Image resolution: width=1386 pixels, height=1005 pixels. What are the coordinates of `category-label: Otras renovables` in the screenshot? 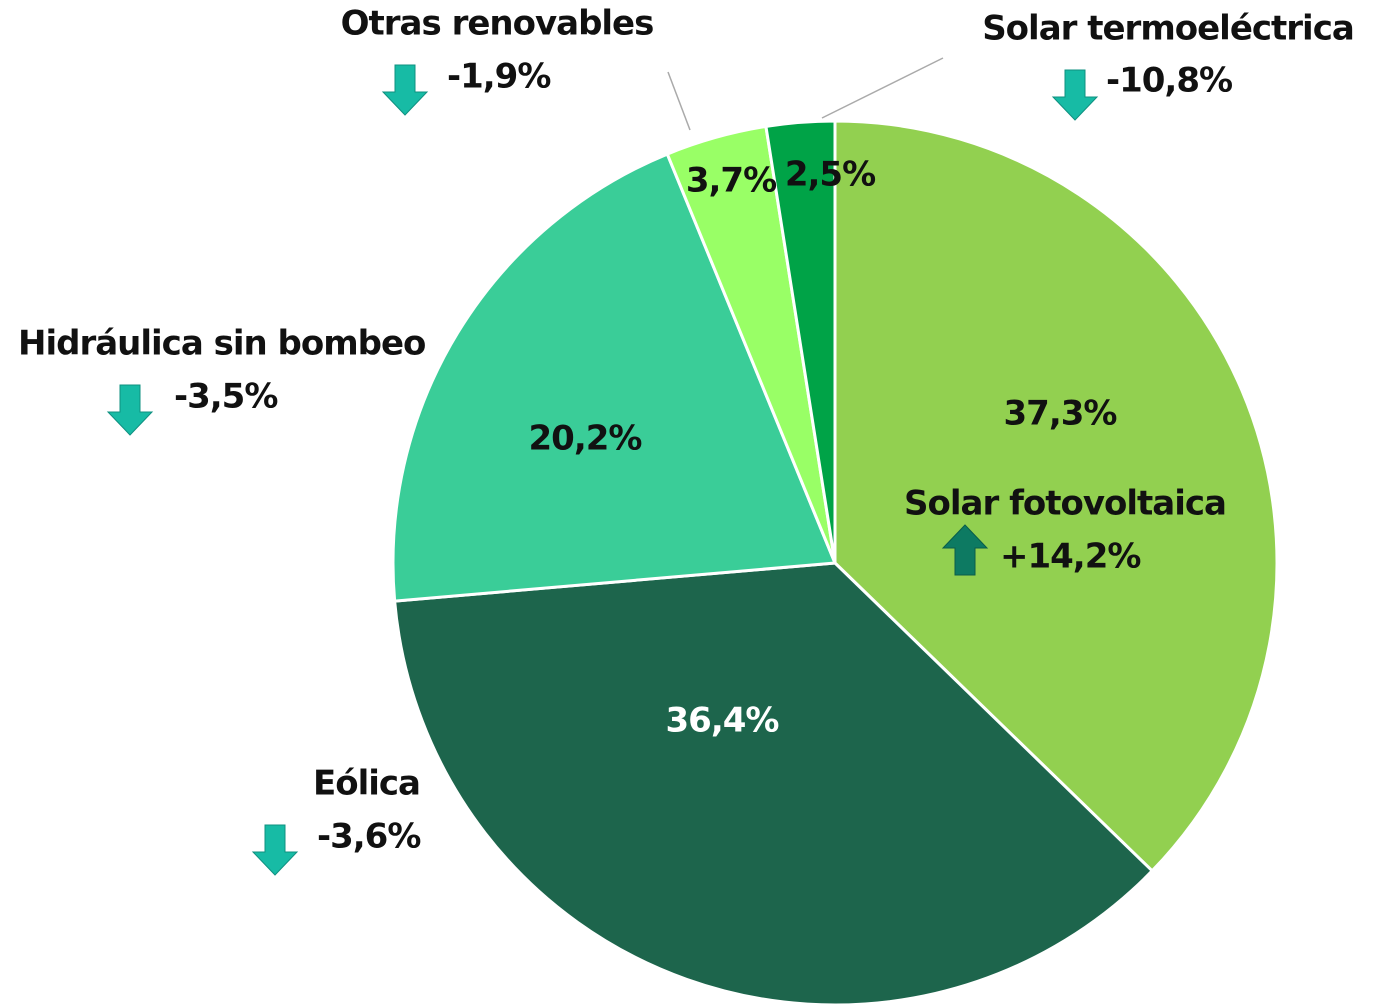 It's located at (497, 24).